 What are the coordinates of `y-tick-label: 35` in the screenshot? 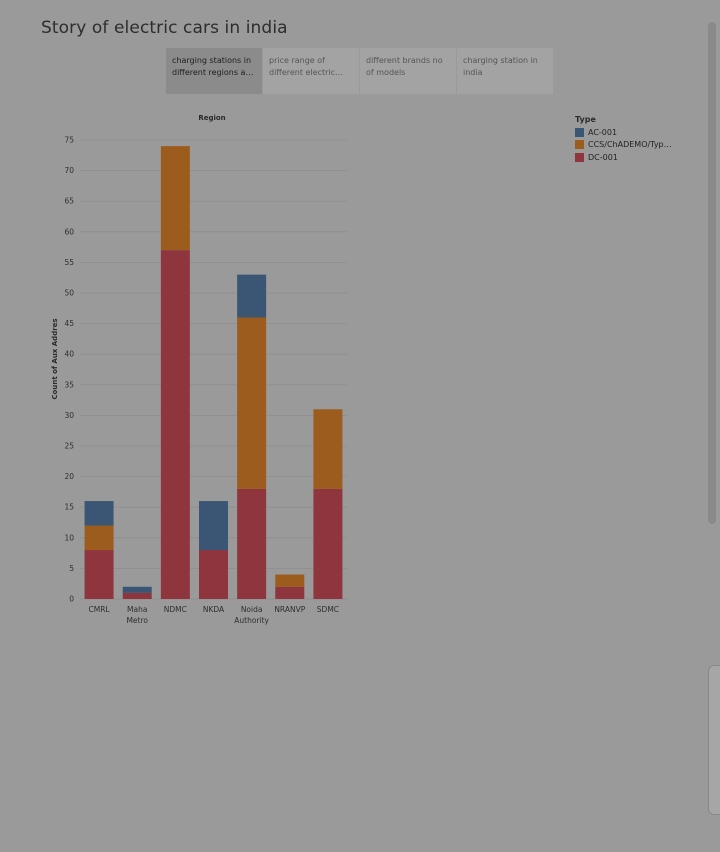 It's located at (69, 384).